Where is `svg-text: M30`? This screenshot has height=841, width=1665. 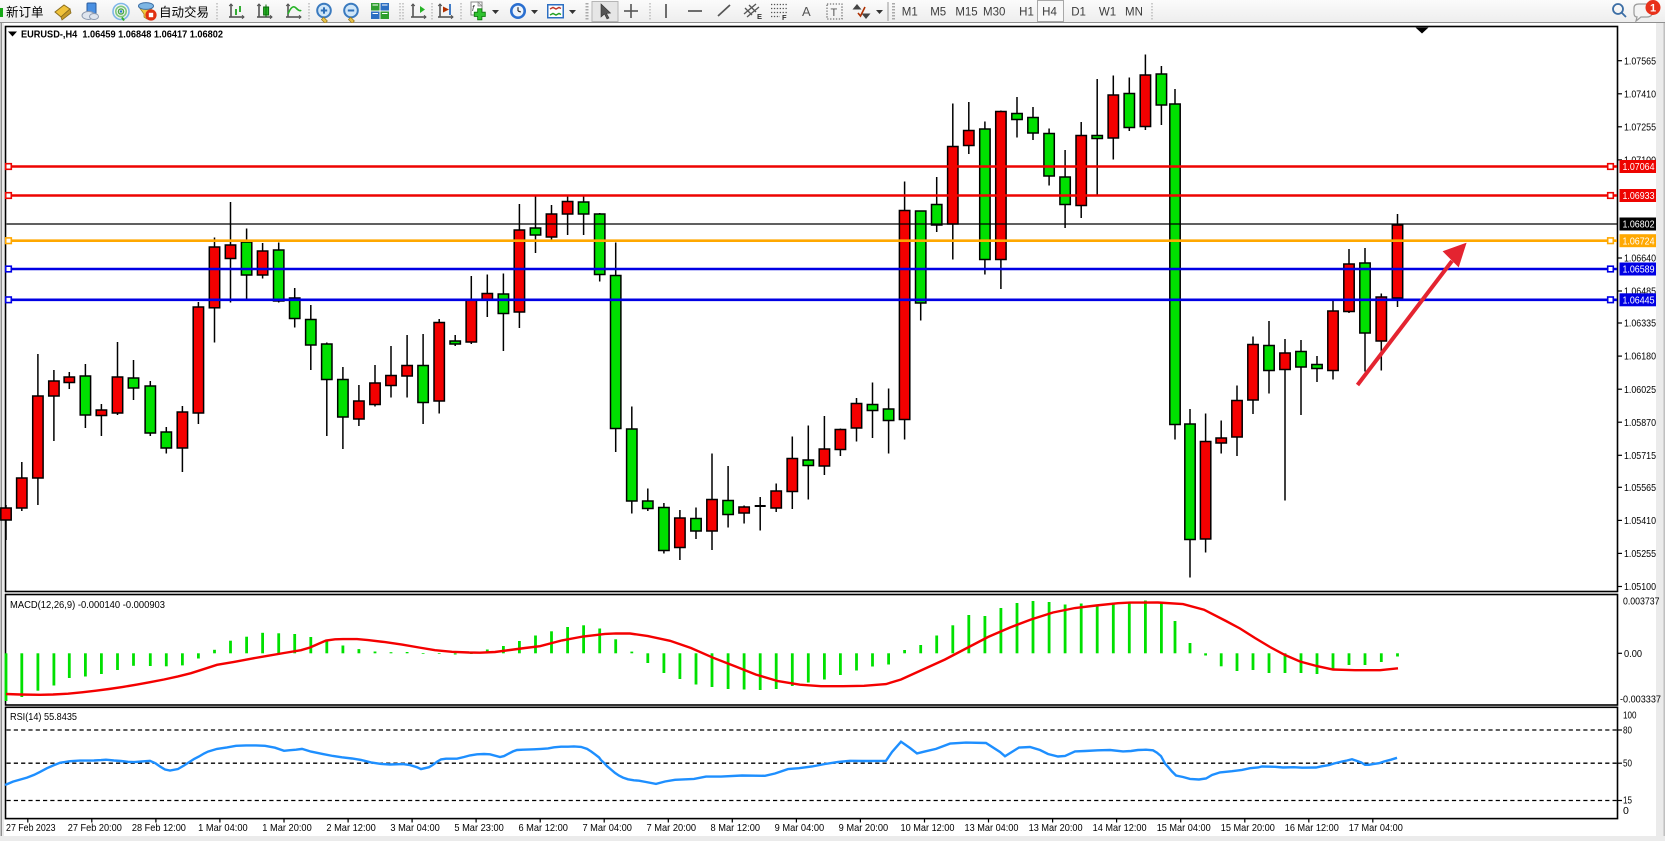 svg-text: M30 is located at coordinates (994, 13).